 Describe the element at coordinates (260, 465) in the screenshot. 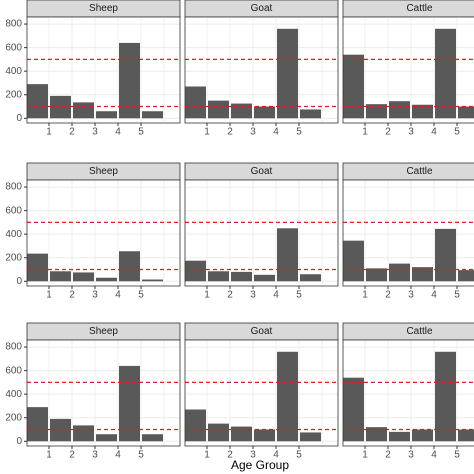

I see `x-axis-label: Age Group` at that location.